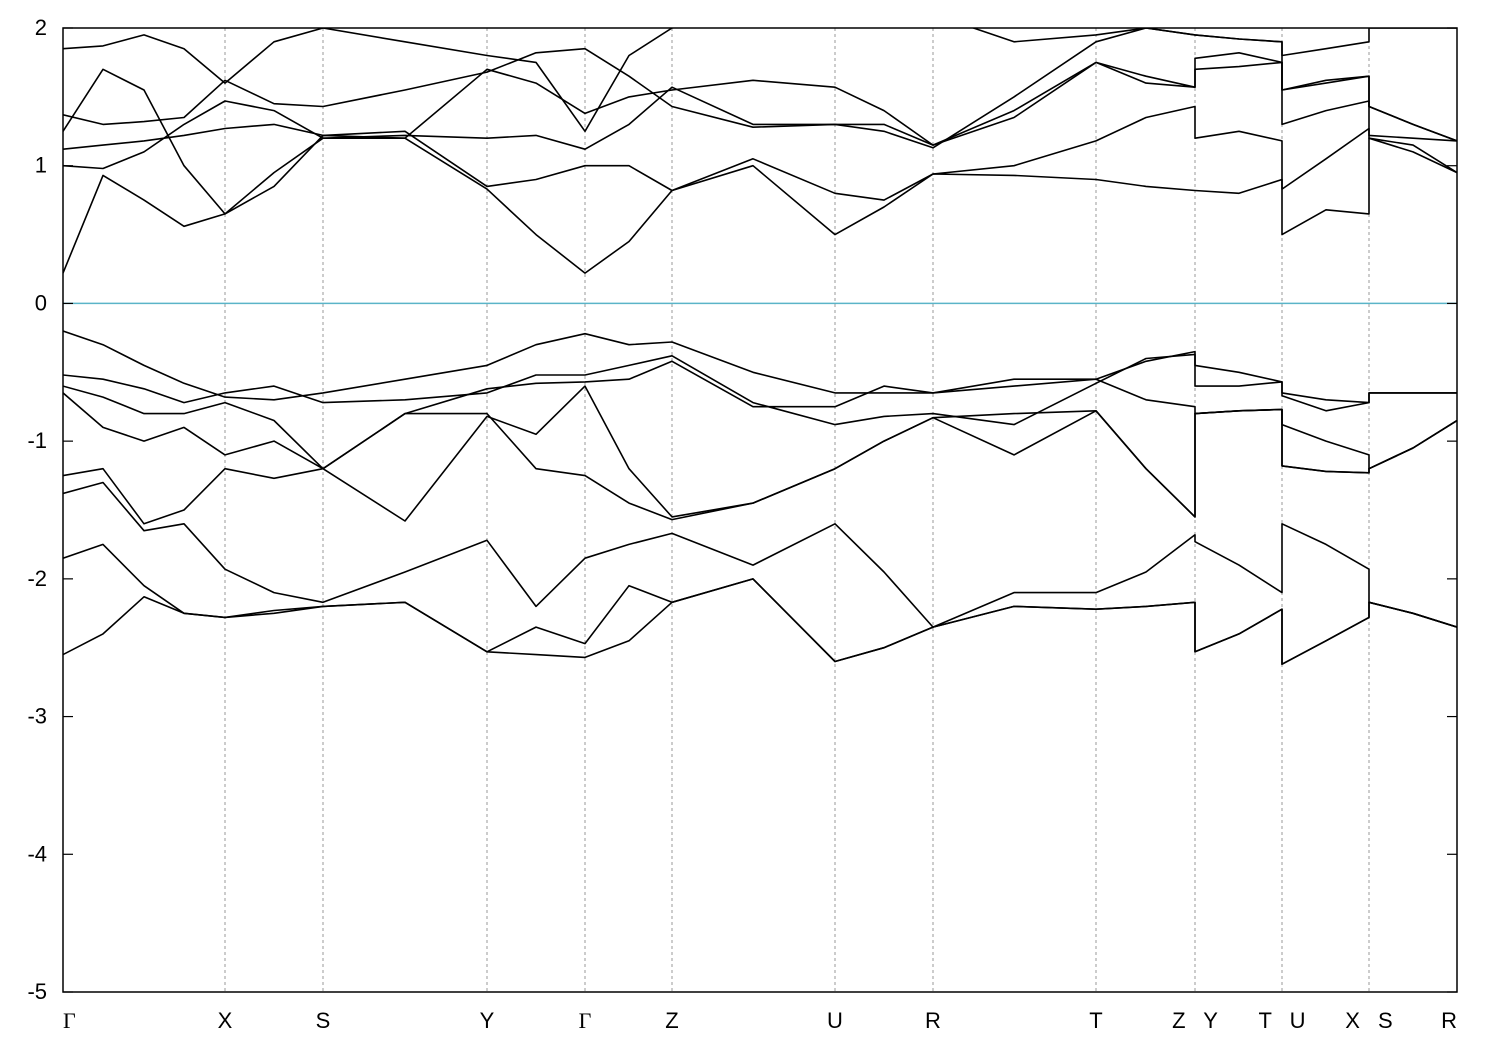 The height and width of the screenshot is (1050, 1500). What do you see at coordinates (37, 853) in the screenshot?
I see `y-tick-label: -4` at bounding box center [37, 853].